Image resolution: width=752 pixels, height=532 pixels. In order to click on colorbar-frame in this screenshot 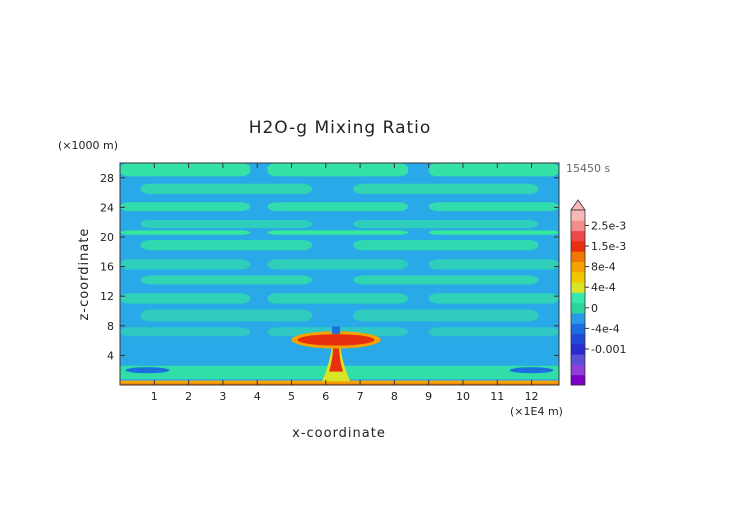, I will do `click(578, 297)`.